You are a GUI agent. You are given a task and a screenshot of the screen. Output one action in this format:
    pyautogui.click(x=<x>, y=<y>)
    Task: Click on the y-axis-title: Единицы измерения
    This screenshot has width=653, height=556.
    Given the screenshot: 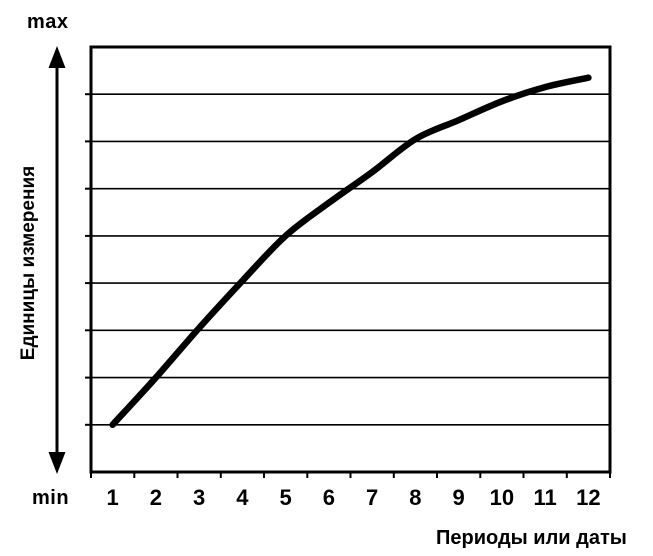 What is the action you would take?
    pyautogui.click(x=28, y=263)
    